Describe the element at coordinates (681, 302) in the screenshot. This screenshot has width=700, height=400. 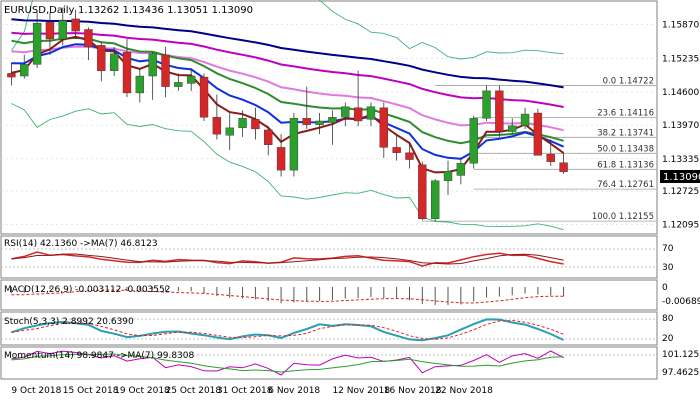
I see `macd-tick: -0.006891` at that location.